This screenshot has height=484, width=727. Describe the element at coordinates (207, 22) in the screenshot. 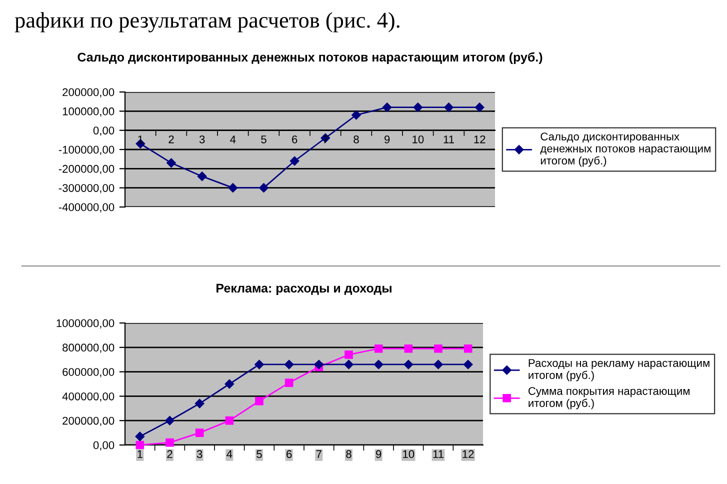

I see `text: рафики по результатам расчетов (рис. 4).` at that location.